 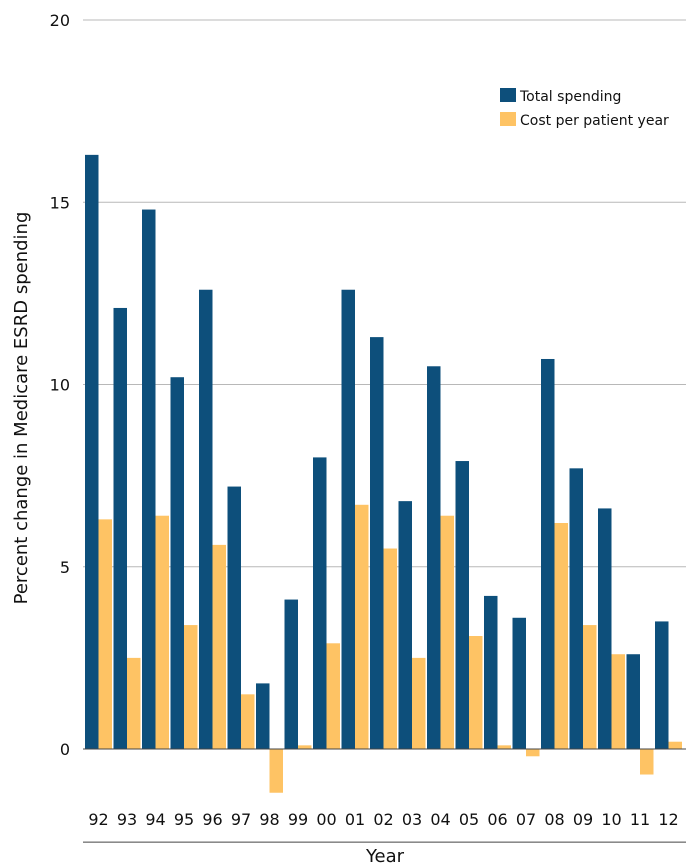 I want to click on x-tick-label: 02, so click(x=383, y=819).